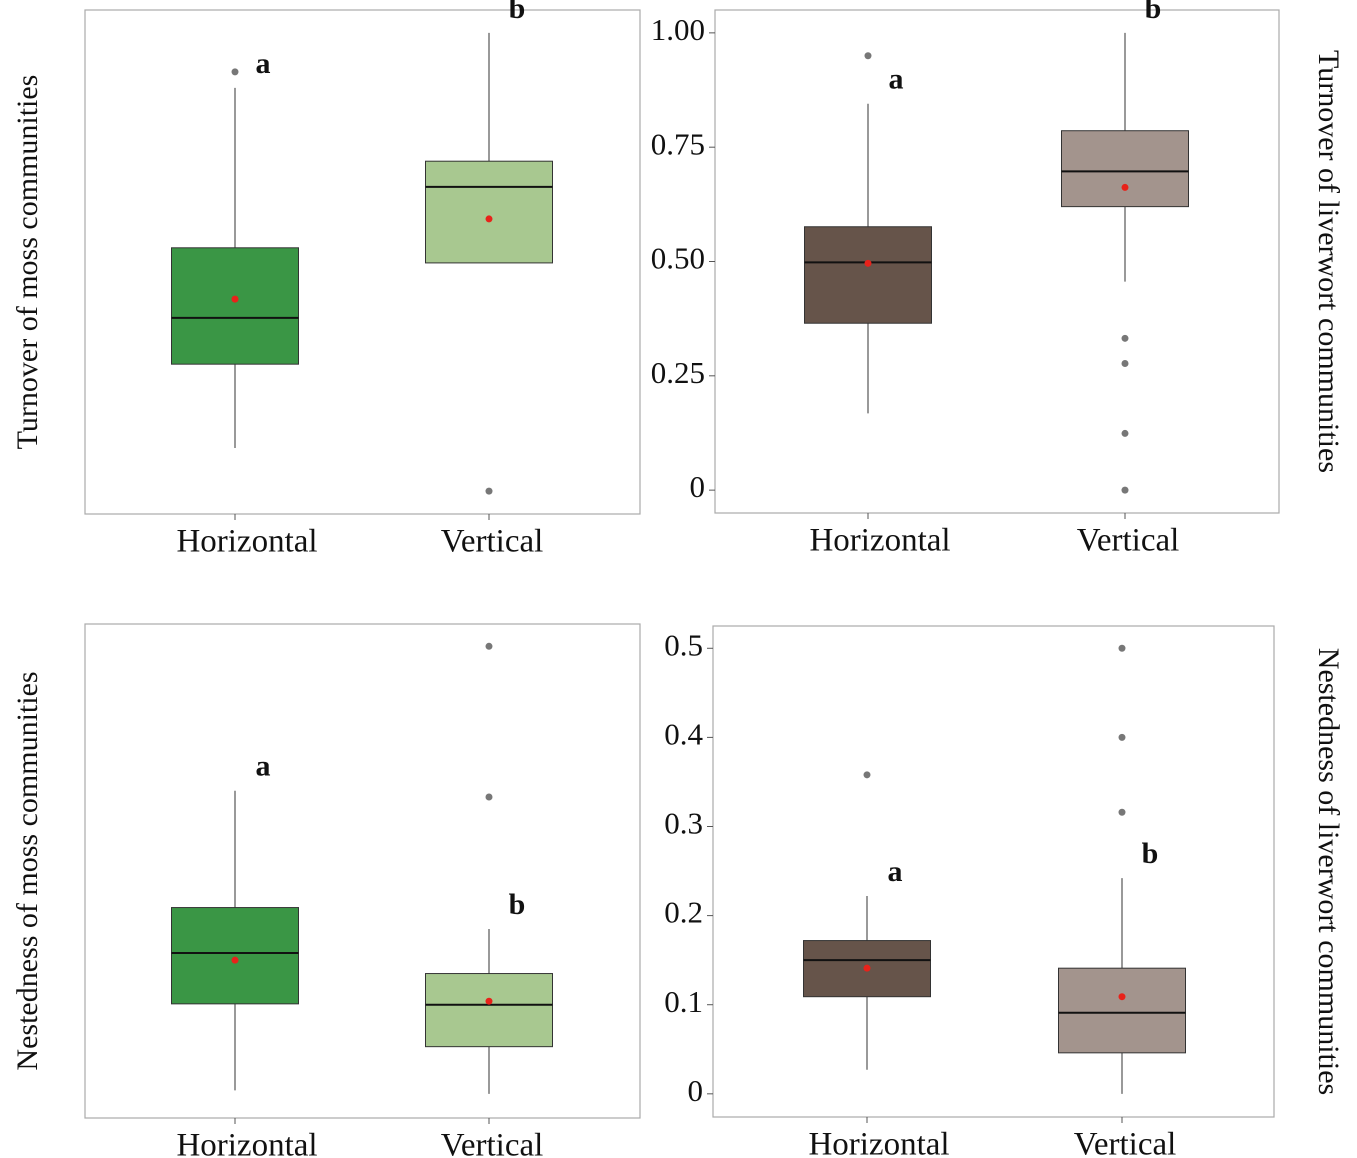 This screenshot has height=1158, width=1357. Describe the element at coordinates (678, 143) in the screenshot. I see `y-tick-label: 0.75` at that location.